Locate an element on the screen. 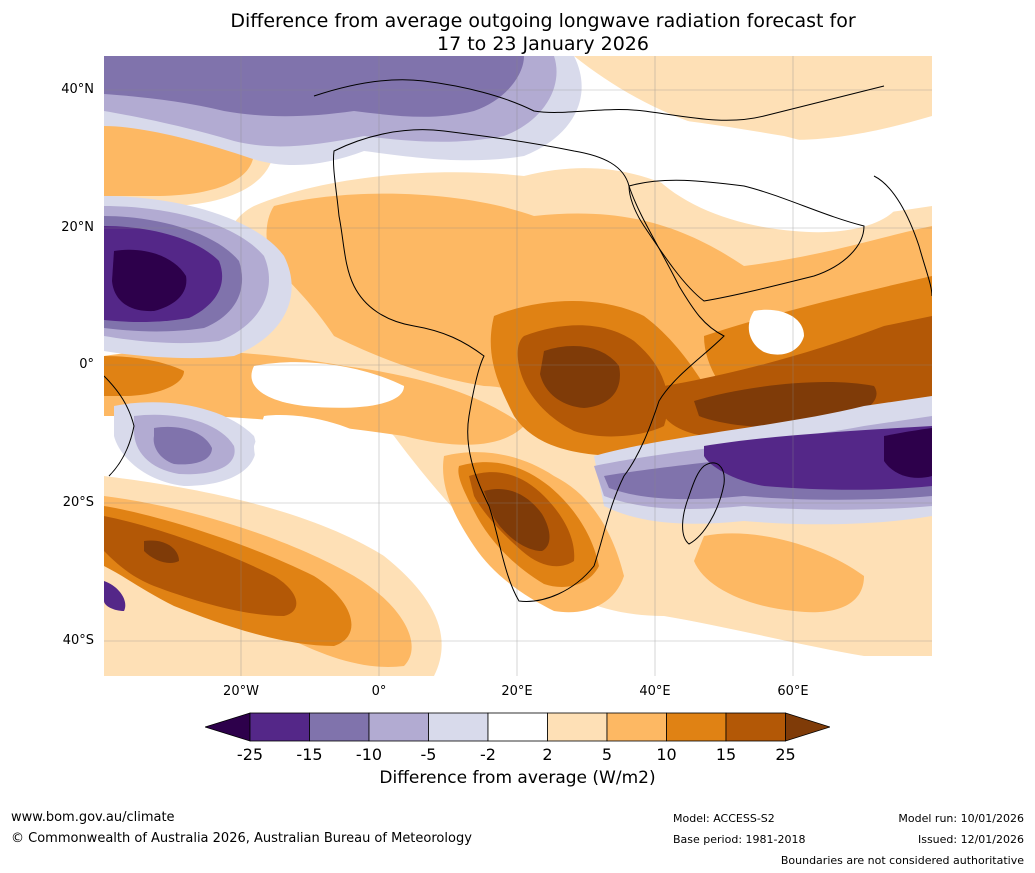  anomaly-region-darkest-brown-congo is located at coordinates (580, 377).